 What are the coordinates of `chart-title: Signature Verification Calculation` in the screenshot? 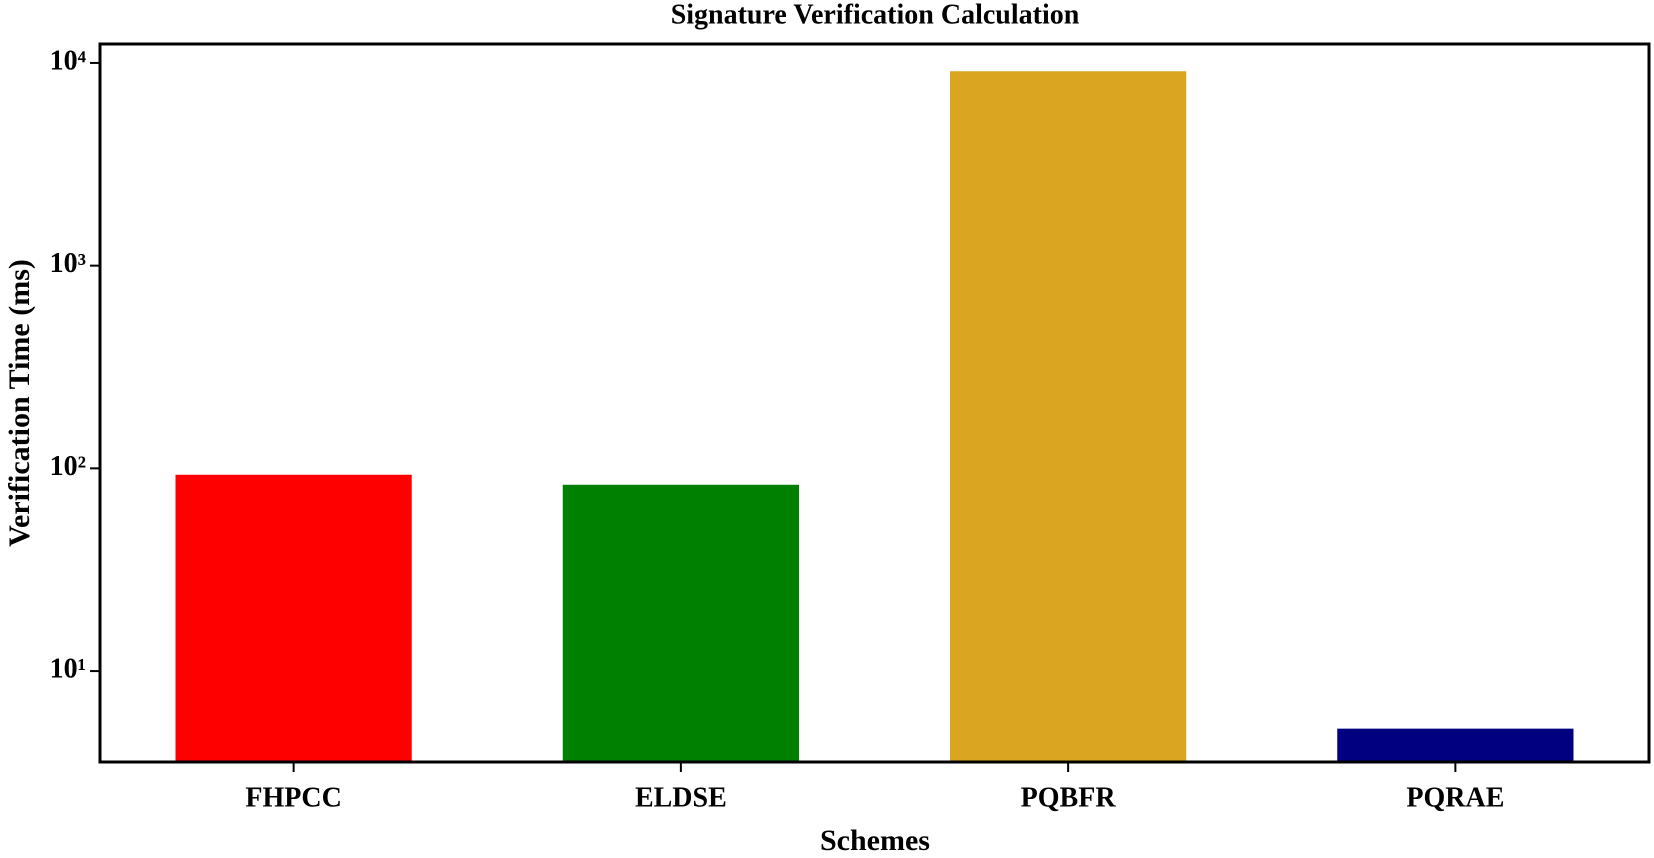 It's located at (875, 15).